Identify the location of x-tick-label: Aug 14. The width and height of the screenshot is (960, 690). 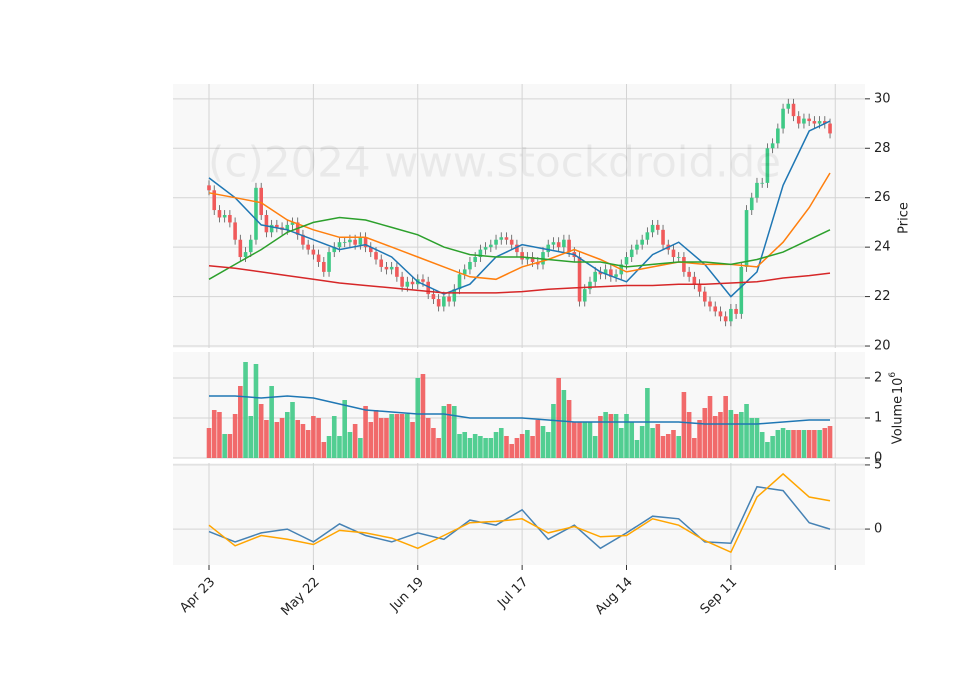
(614, 596).